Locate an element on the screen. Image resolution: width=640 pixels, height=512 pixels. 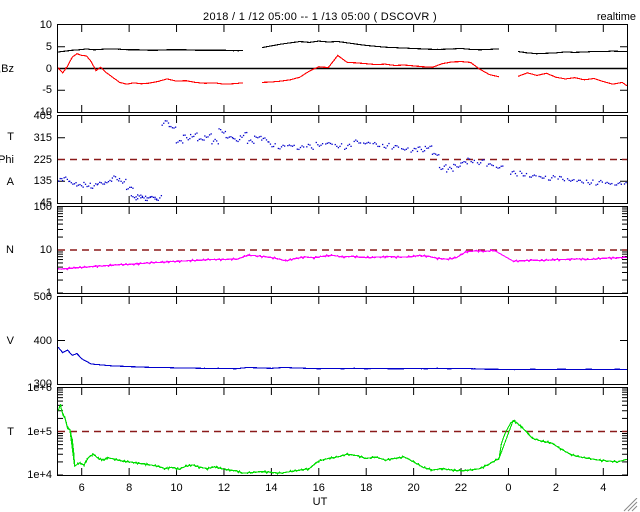
y-tick-magnetic-field-5: 5 is located at coordinates (48, 46).